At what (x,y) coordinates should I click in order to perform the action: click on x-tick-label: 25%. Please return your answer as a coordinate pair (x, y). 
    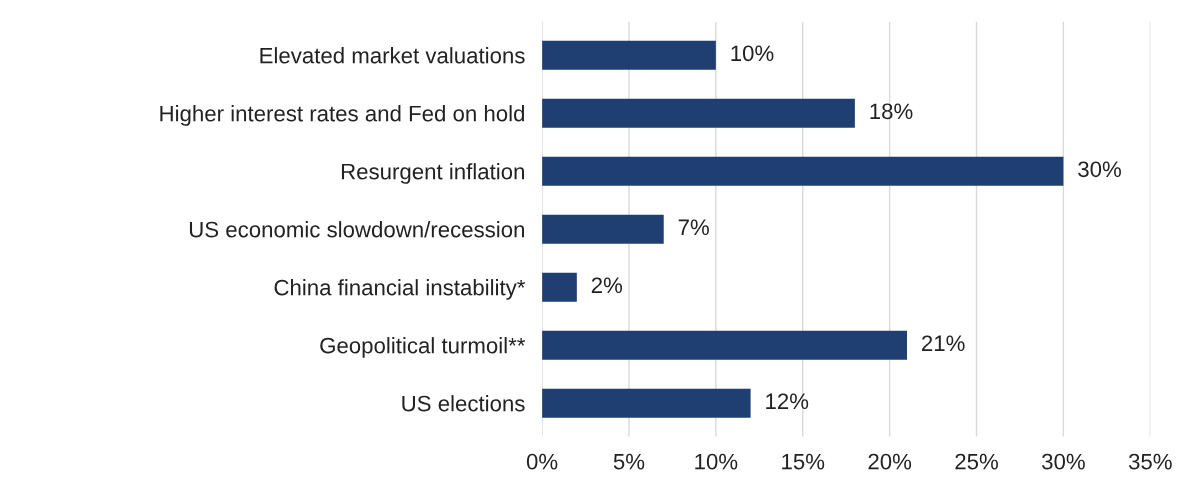
    Looking at the image, I should click on (976, 461).